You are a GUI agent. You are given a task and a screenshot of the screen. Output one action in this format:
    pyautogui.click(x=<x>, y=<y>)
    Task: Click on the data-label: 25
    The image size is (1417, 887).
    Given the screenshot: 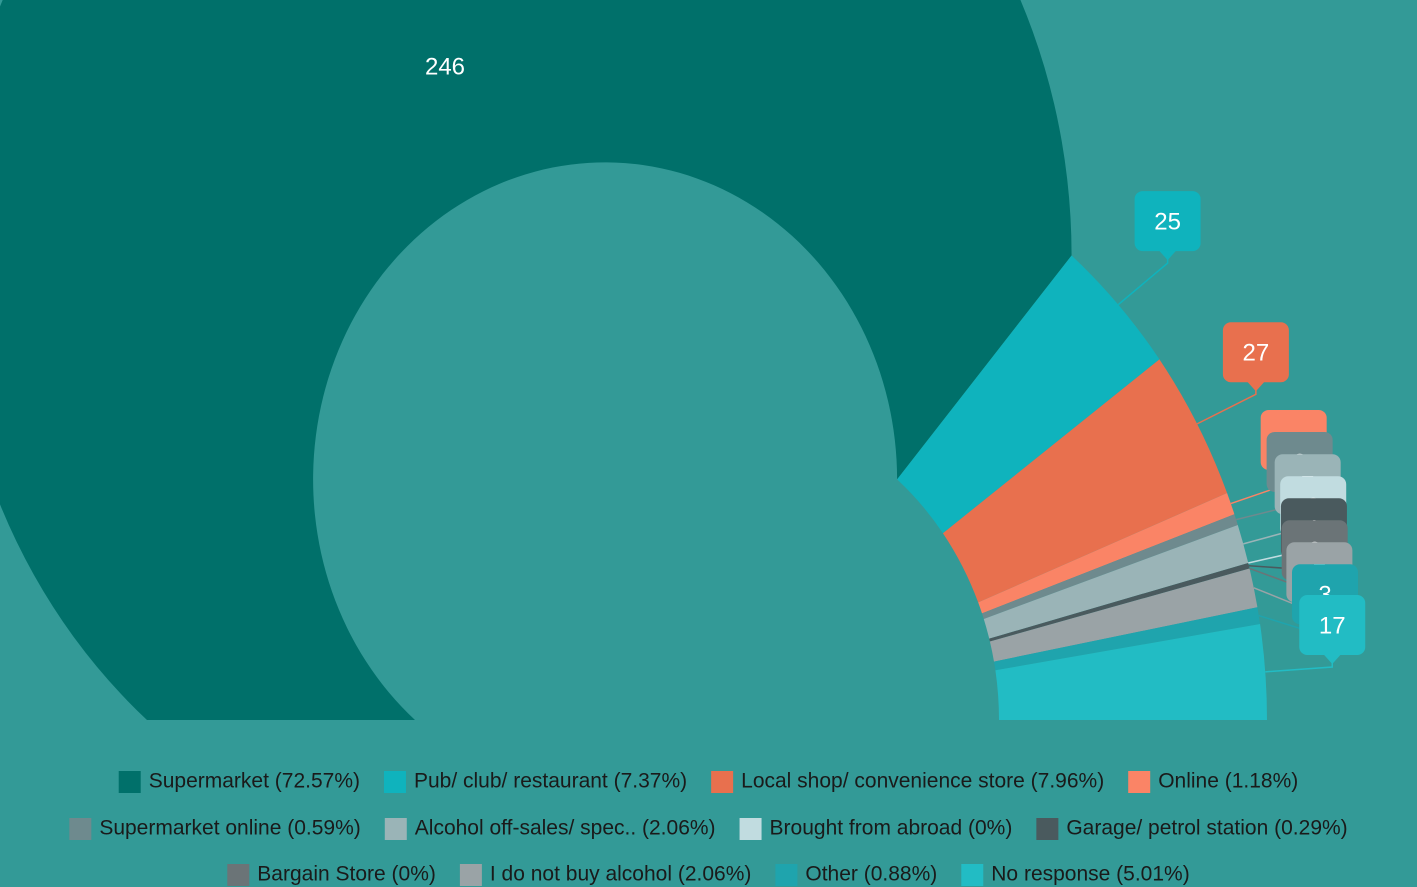 What is the action you would take?
    pyautogui.click(x=1167, y=221)
    